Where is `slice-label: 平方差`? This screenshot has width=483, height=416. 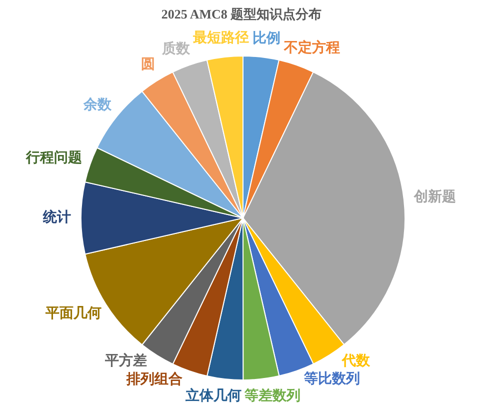 slice-label: 平方差 is located at coordinates (126, 361).